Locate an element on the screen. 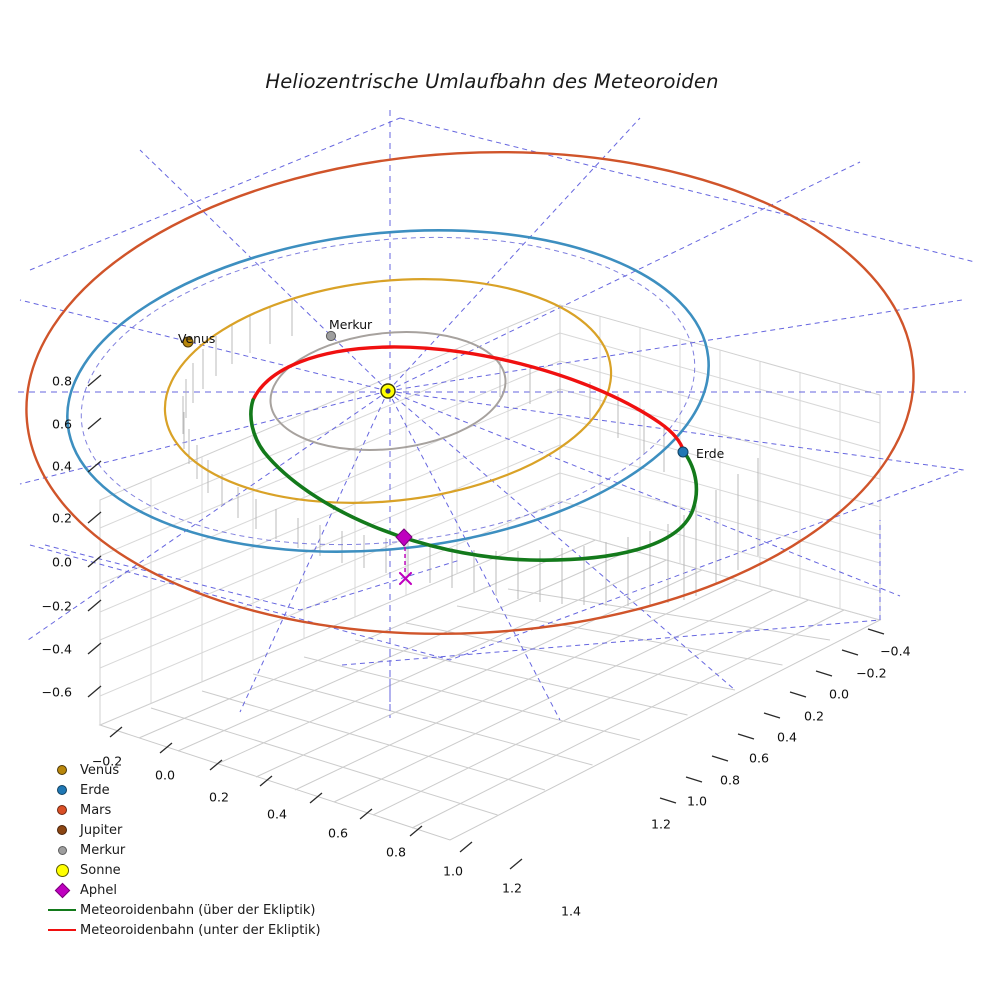 The height and width of the screenshot is (984, 984). sonne-core is located at coordinates (388, 391).